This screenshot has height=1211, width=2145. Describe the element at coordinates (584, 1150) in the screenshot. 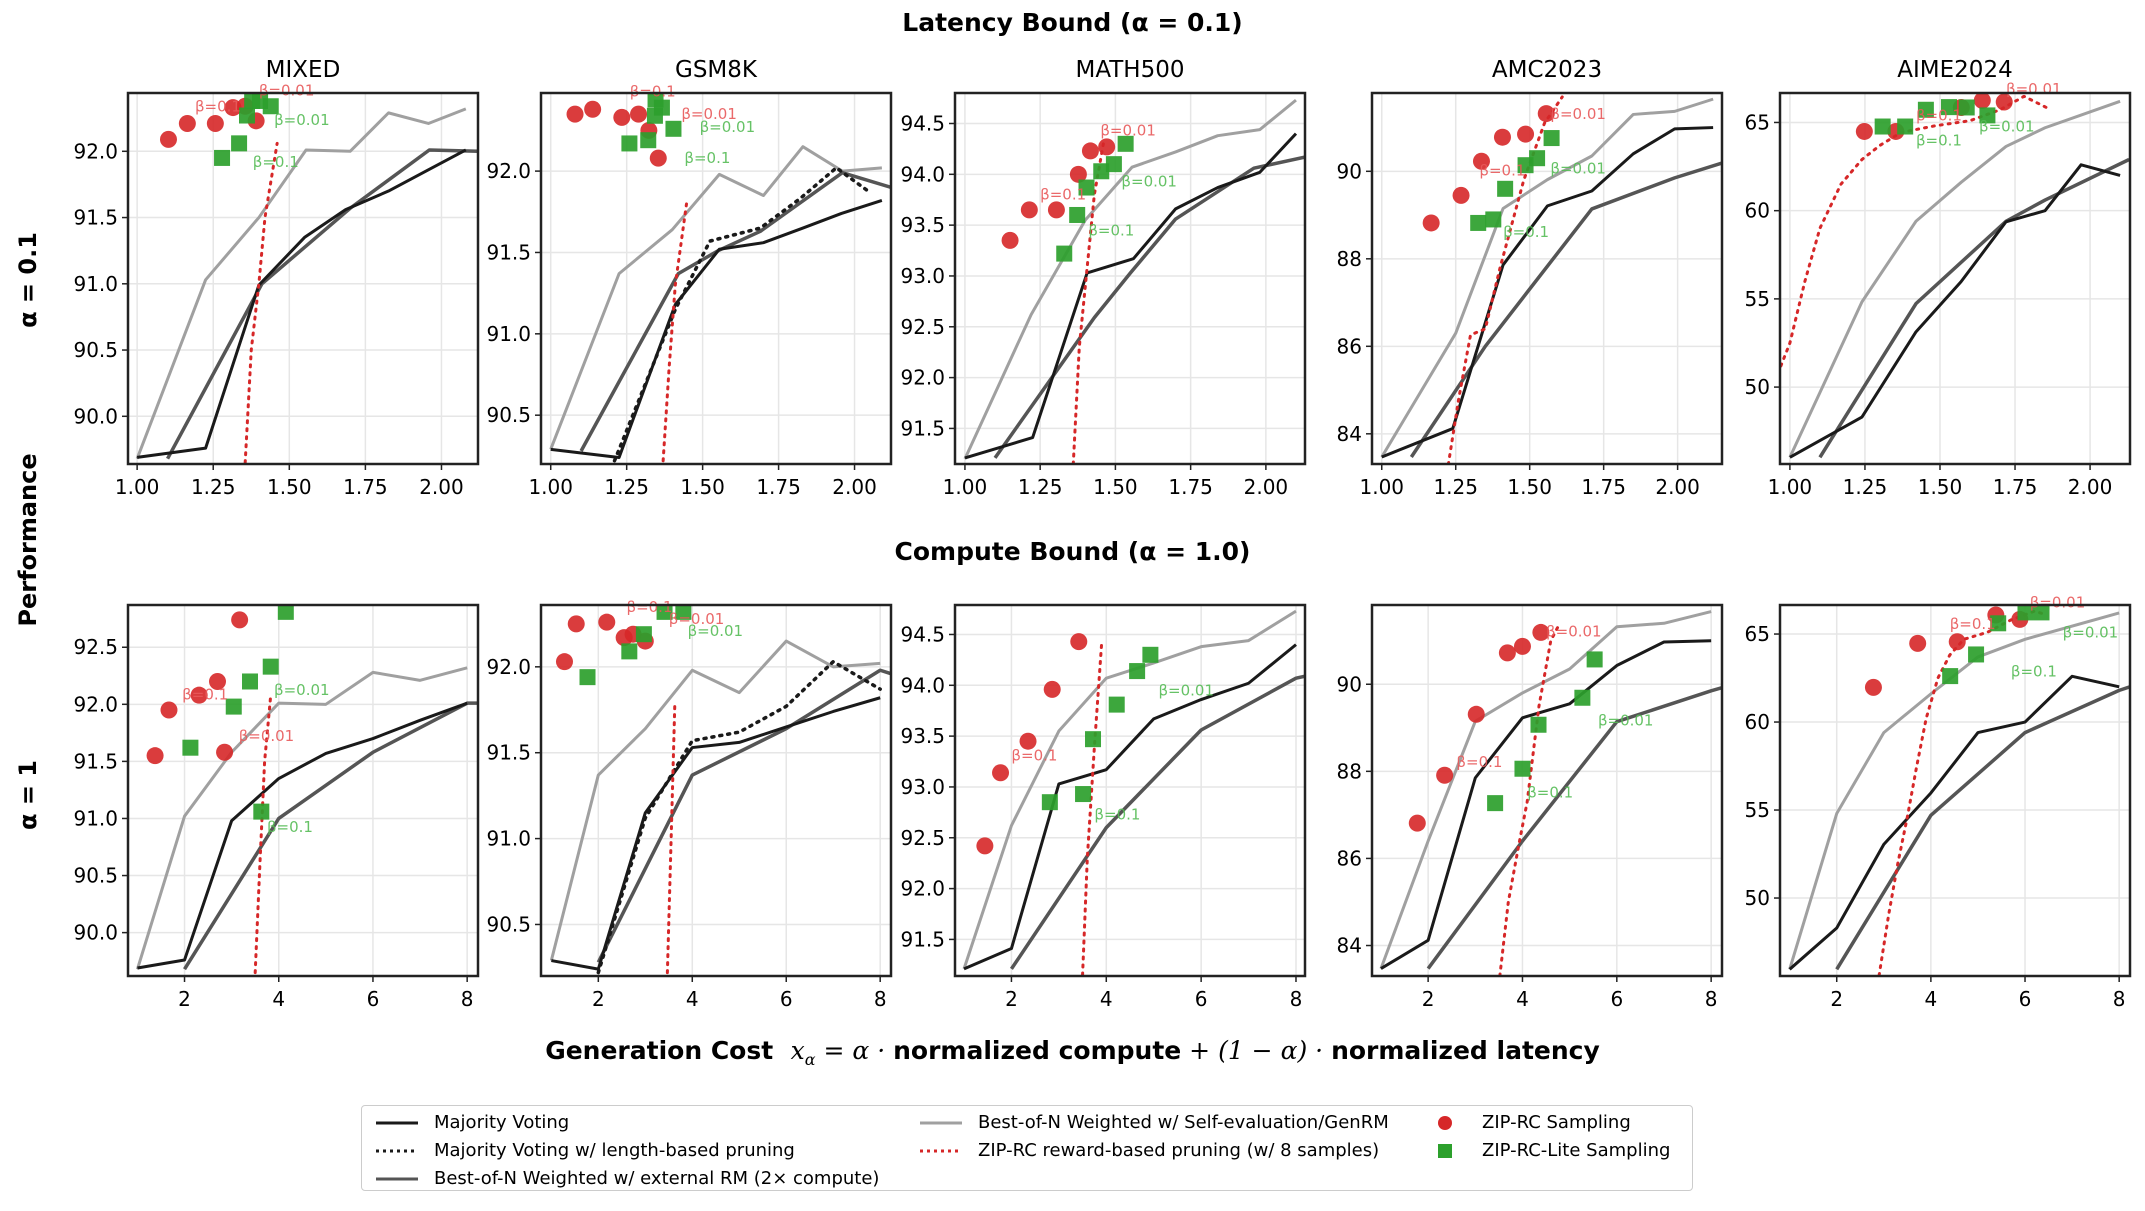

I see `legend-item-majority-pruned: Majority Voting w/ length-based pruning` at that location.